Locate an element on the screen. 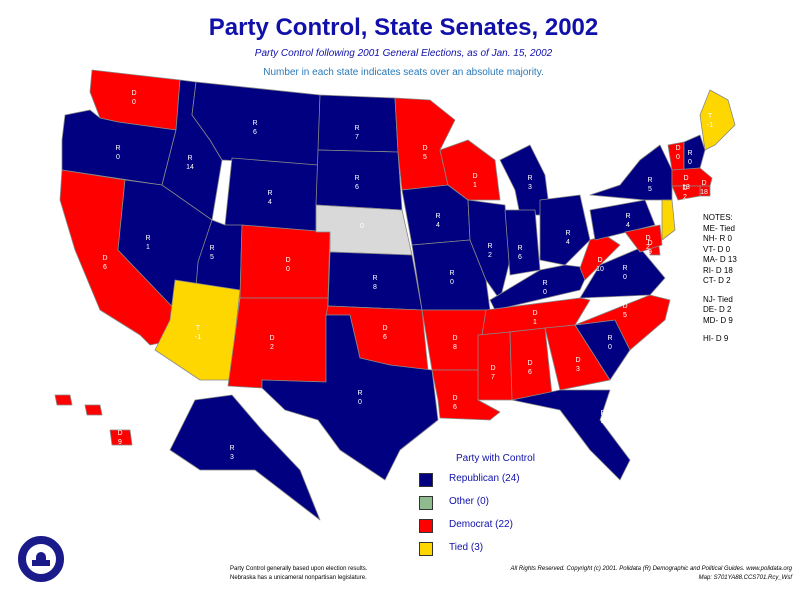  legend-label: Republican (24) is located at coordinates (484, 478).